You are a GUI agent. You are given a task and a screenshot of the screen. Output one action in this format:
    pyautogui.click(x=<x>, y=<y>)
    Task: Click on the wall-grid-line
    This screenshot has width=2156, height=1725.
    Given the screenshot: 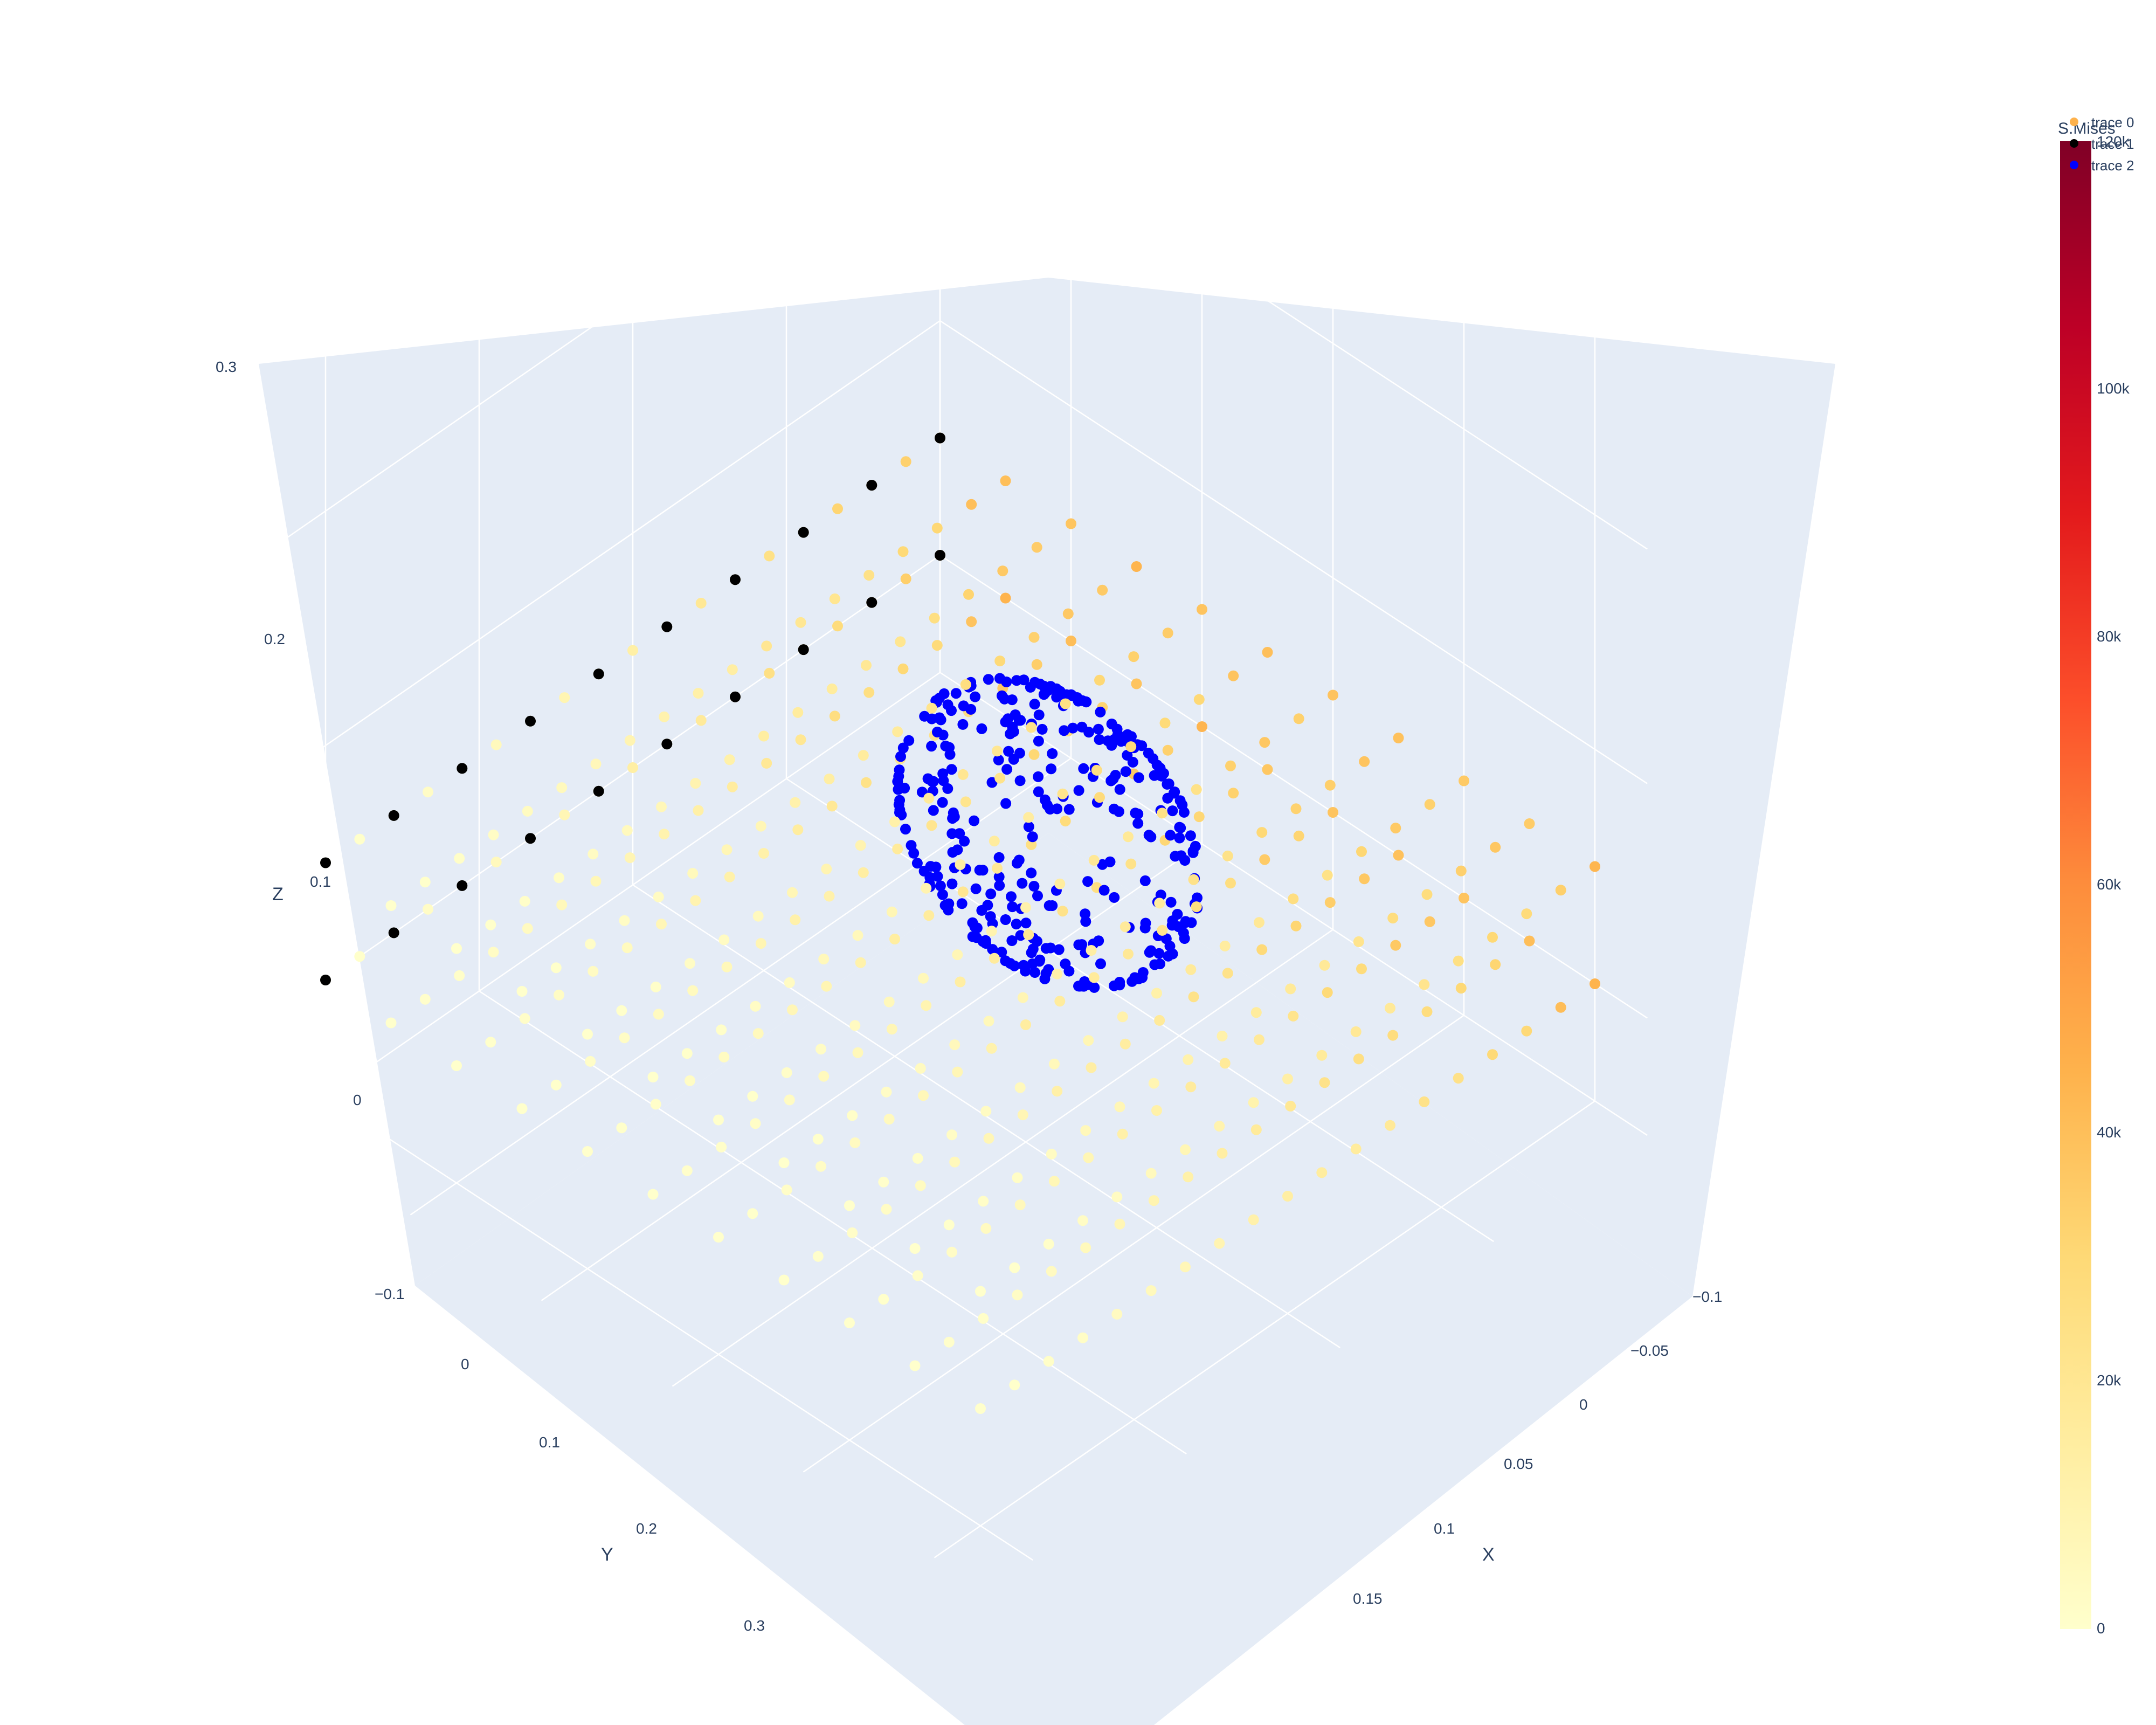 What is the action you would take?
    pyautogui.click(x=1293, y=318)
    